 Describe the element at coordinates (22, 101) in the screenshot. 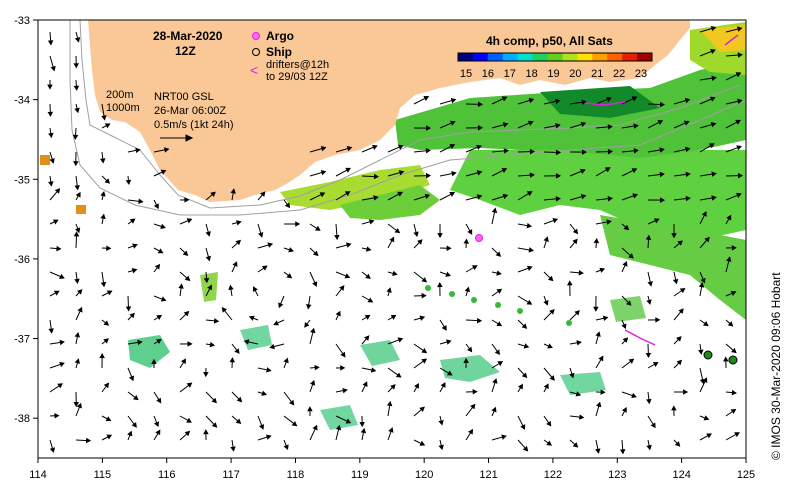

I see `y-tick-label: -34` at that location.